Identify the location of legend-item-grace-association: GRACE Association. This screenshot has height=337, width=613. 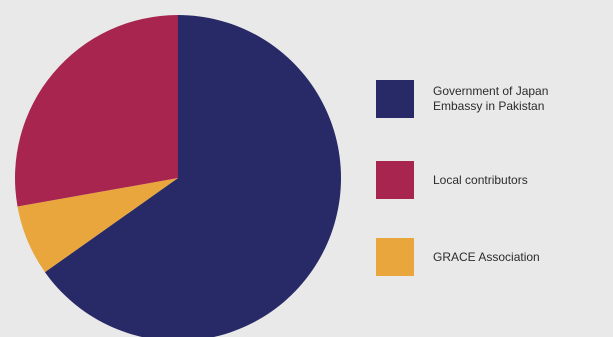
(458, 257).